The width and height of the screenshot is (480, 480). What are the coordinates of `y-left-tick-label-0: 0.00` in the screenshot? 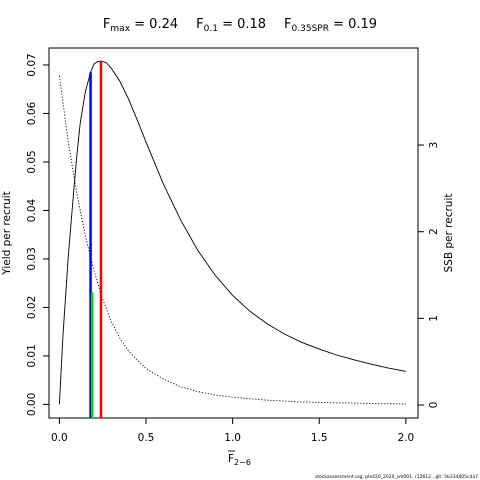 It's located at (32, 404).